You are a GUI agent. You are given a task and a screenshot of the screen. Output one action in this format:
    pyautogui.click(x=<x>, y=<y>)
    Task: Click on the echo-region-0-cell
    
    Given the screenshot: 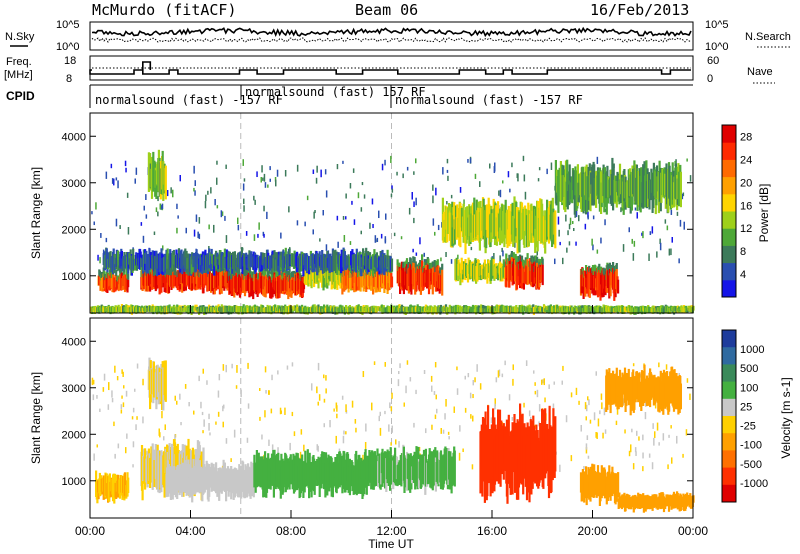 What is the action you would take?
    pyautogui.click(x=128, y=485)
    